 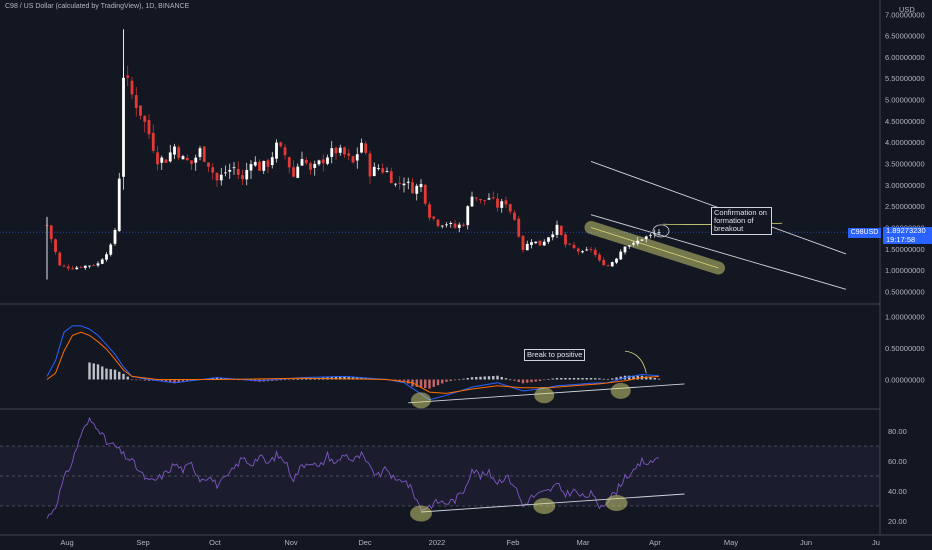 What do you see at coordinates (906, 230) in the screenshot?
I see `current-price-value: 1.89273230` at bounding box center [906, 230].